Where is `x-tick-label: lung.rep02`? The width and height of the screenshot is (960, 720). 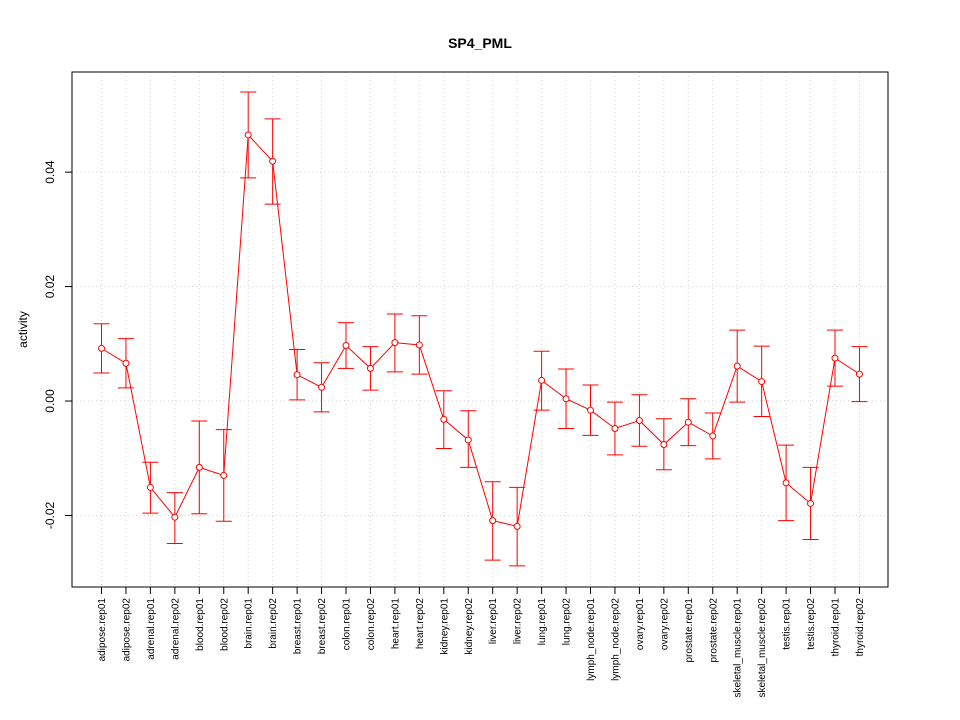 x-tick-label: lung.rep02 is located at coordinates (567, 622).